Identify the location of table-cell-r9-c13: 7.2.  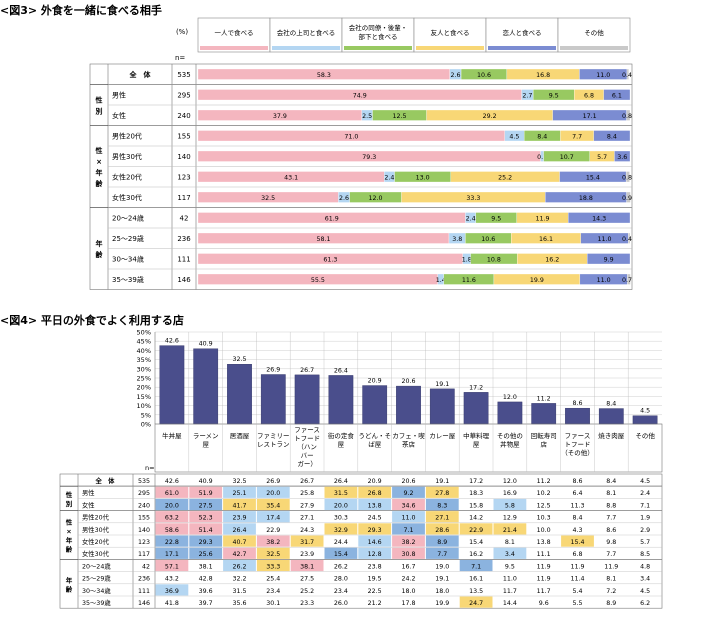
(611, 591).